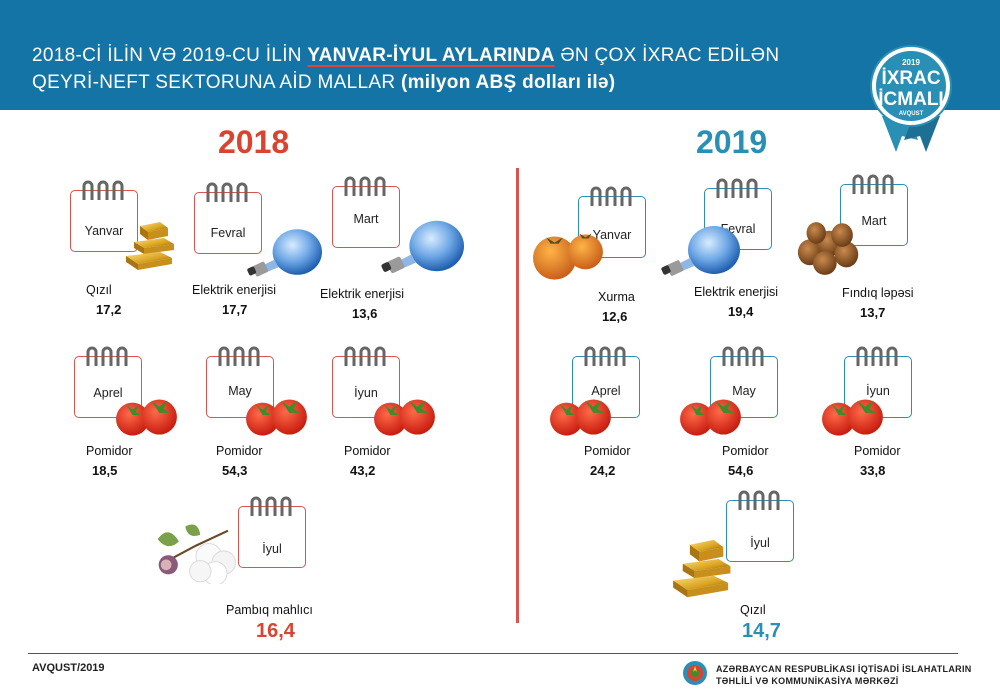 The image size is (1000, 689). I want to click on calendar-2018-jul: İyul, so click(272, 532).